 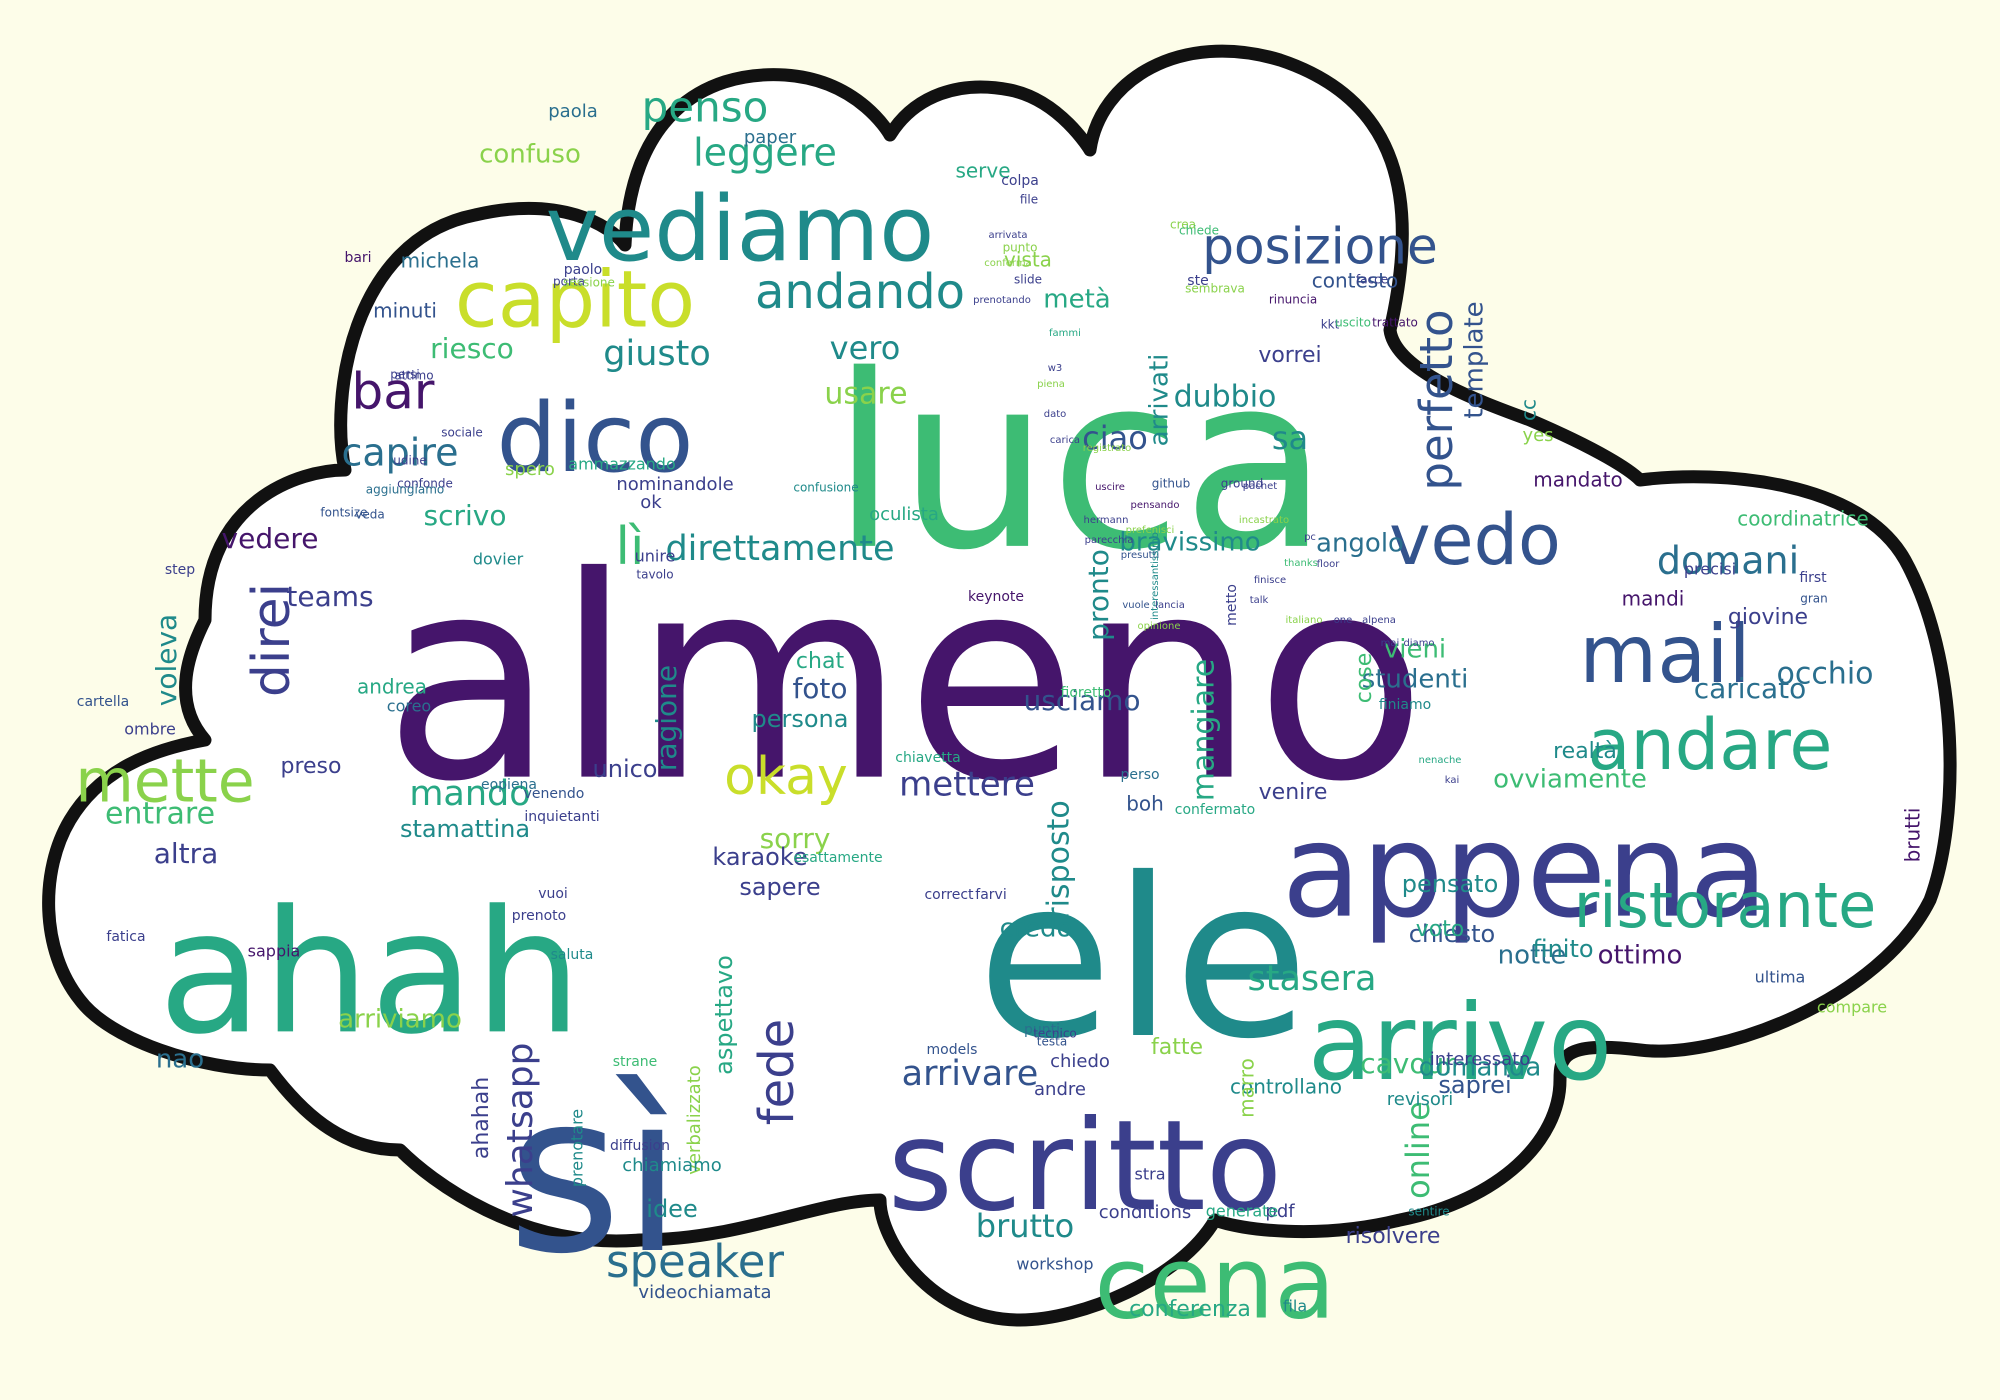 What do you see at coordinates (1428, 1212) in the screenshot?
I see `word-sentire: sentire` at bounding box center [1428, 1212].